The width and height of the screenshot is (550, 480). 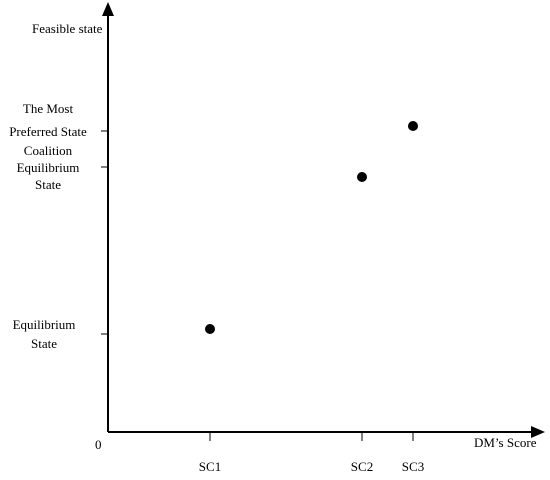 What do you see at coordinates (48, 108) in the screenshot?
I see `y-tick-label-most-preferred-line1: The Most` at bounding box center [48, 108].